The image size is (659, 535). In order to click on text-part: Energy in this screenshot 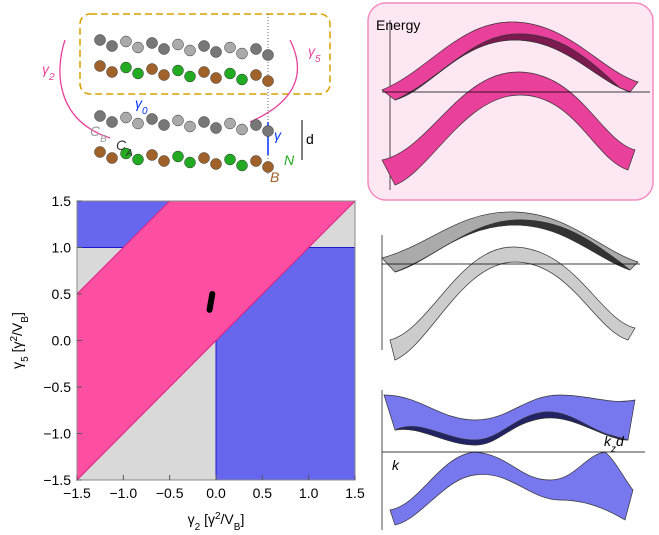, I will do `click(398, 25)`.